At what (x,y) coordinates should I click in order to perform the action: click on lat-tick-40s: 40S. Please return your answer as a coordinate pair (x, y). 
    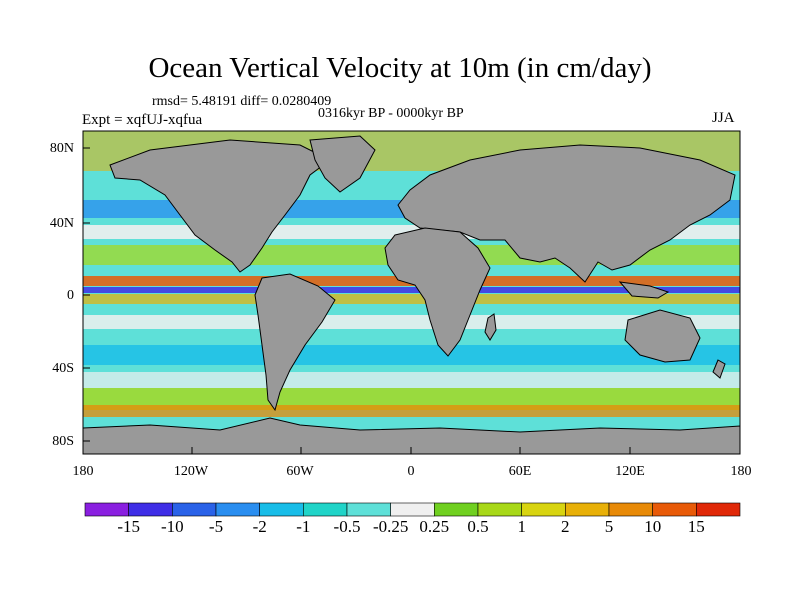
    Looking at the image, I should click on (63, 368).